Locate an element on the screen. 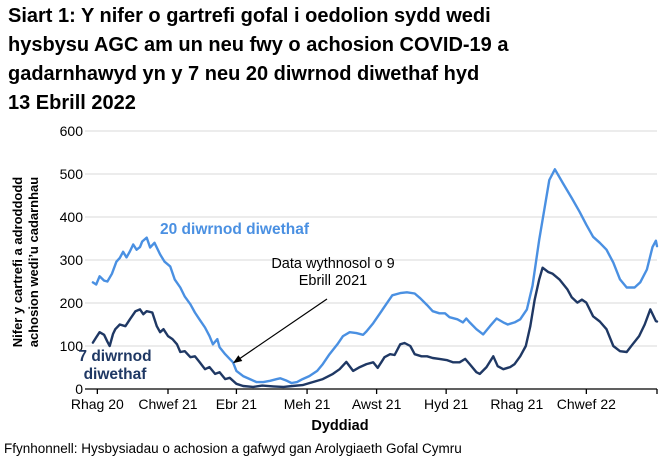 The image size is (661, 466). y-tick-label: 600 is located at coordinates (71, 131).